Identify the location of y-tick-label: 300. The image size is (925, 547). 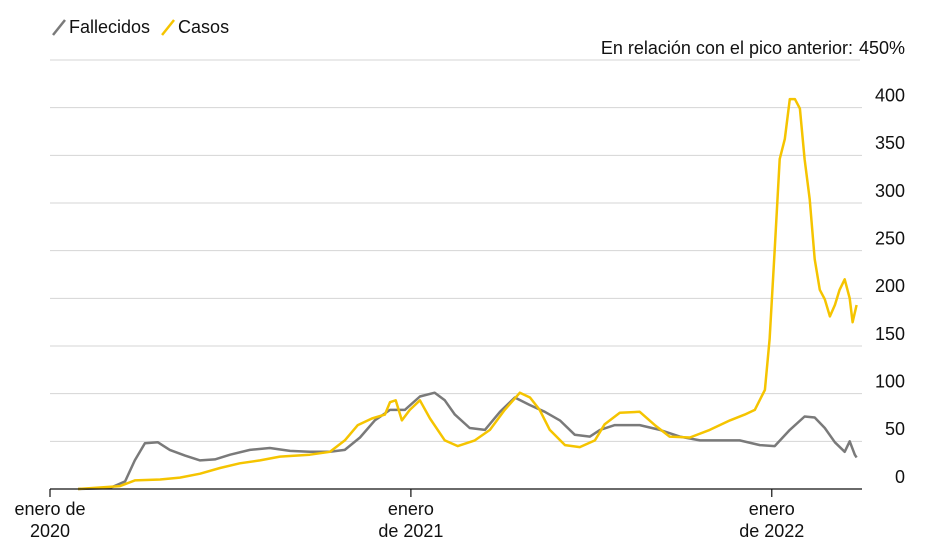
(890, 191).